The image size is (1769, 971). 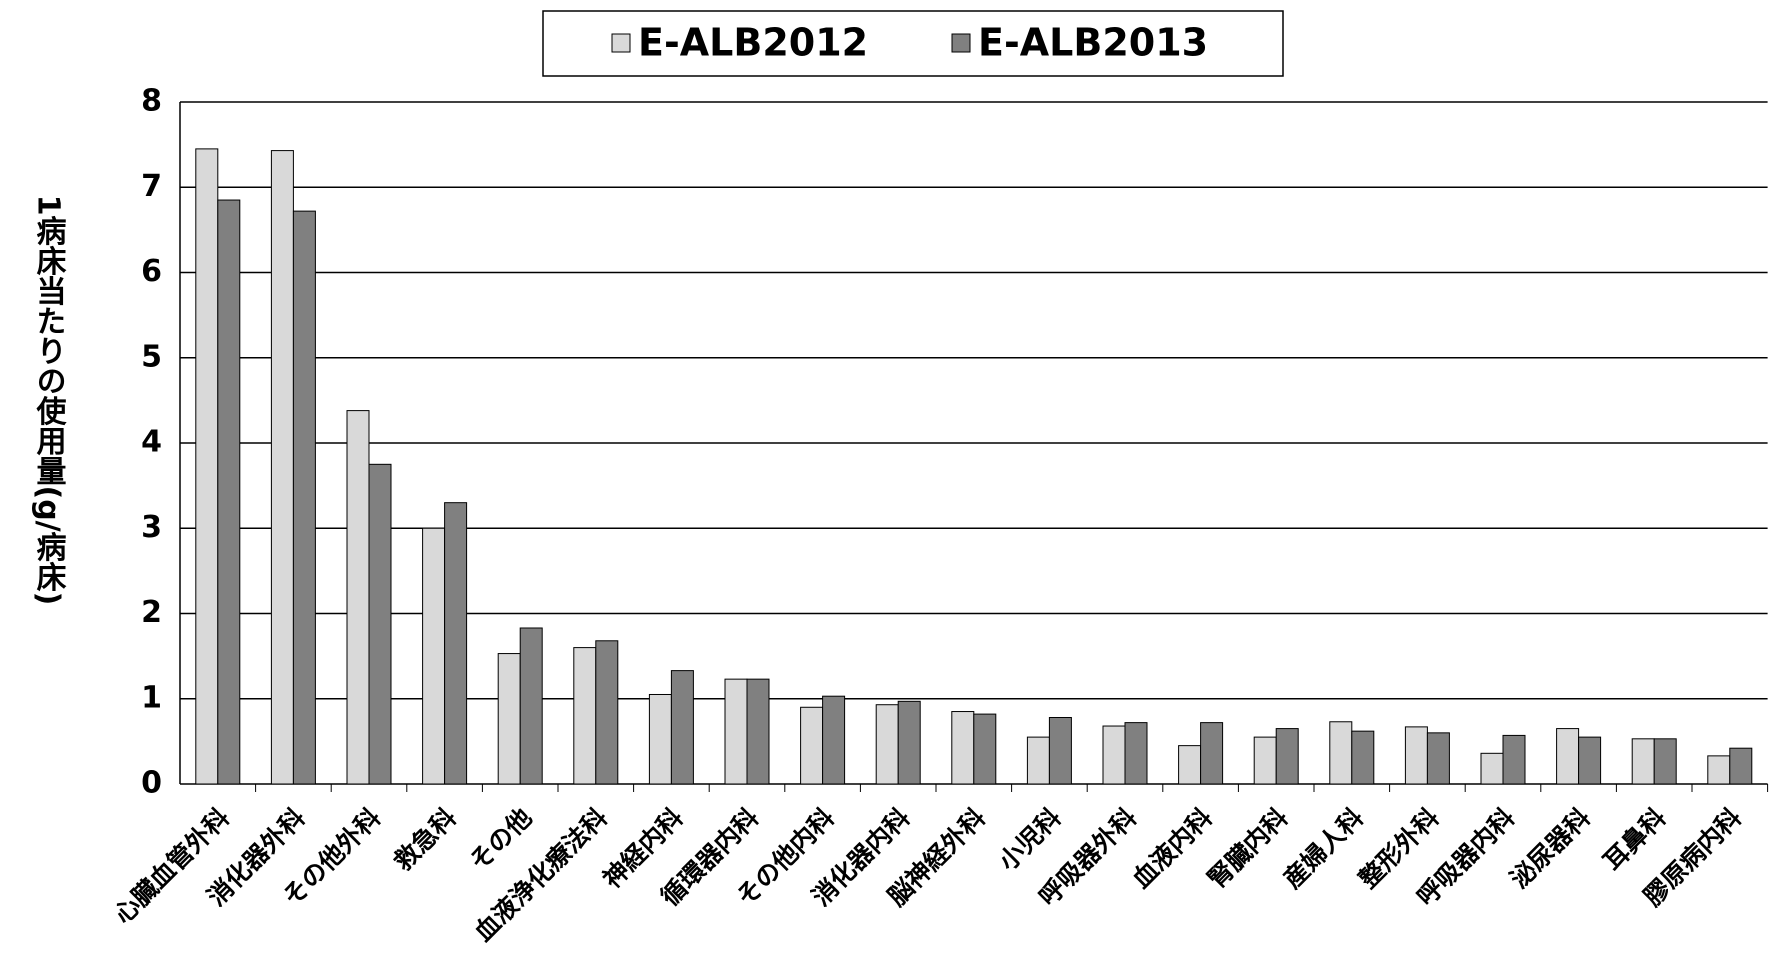 What do you see at coordinates (151, 783) in the screenshot?
I see `y-tick-label: 0` at bounding box center [151, 783].